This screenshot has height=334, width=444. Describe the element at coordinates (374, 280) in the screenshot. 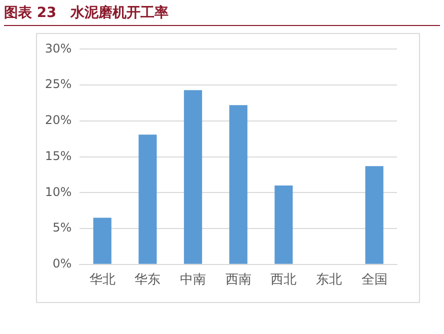

I see `x-tick-label: 全国` at that location.